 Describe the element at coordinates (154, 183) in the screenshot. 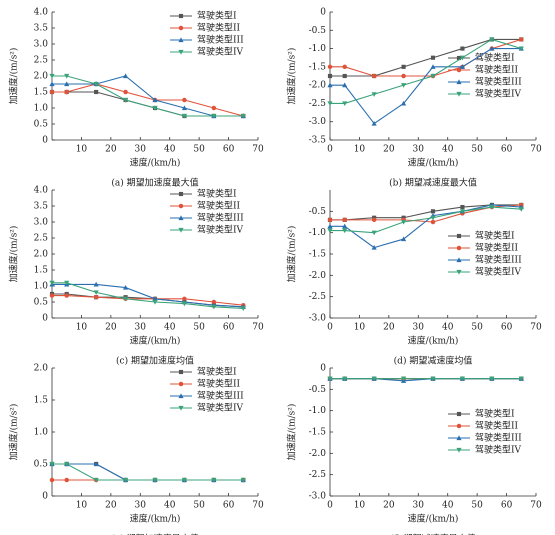

I see `caption: (a) 期望加速度最大值` at that location.